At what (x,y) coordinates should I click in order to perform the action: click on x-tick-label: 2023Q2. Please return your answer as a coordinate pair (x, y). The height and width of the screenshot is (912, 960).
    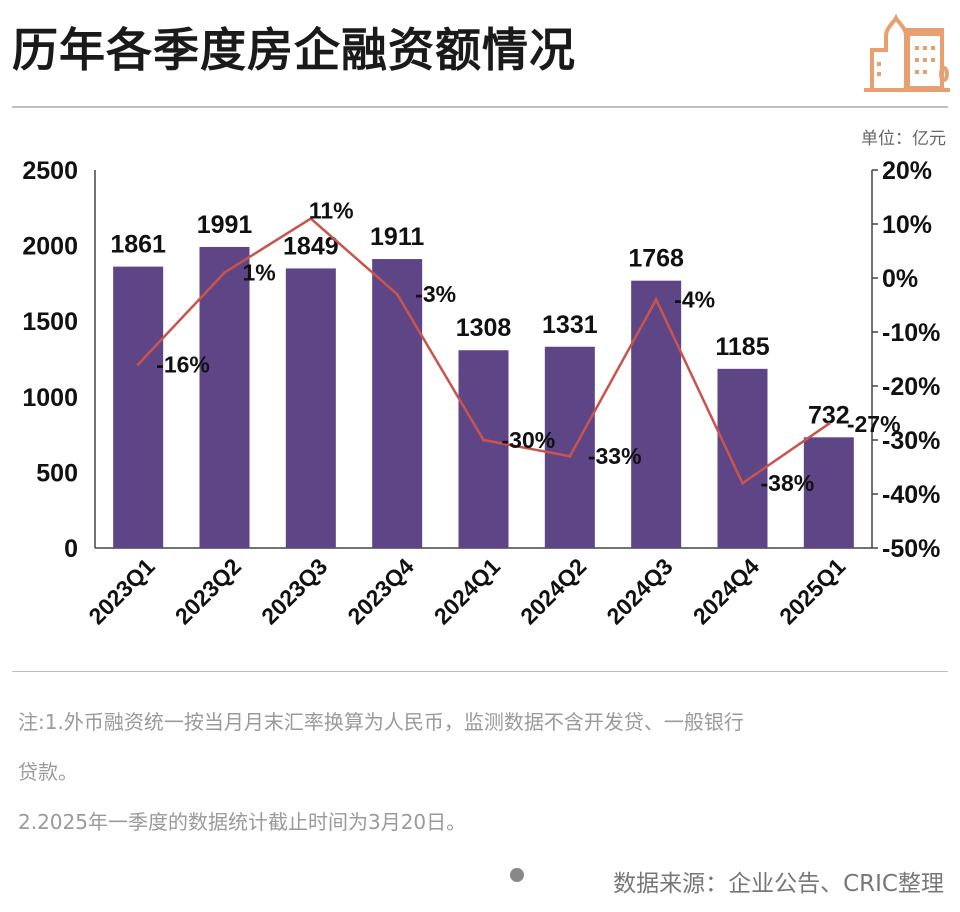
    Looking at the image, I should click on (208, 591).